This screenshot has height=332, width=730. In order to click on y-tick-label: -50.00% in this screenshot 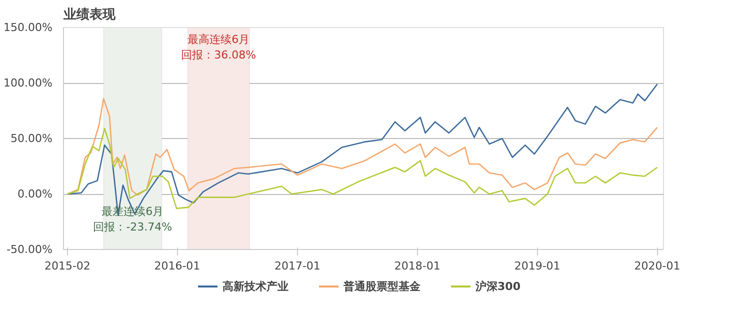, I will do `click(29, 249)`.